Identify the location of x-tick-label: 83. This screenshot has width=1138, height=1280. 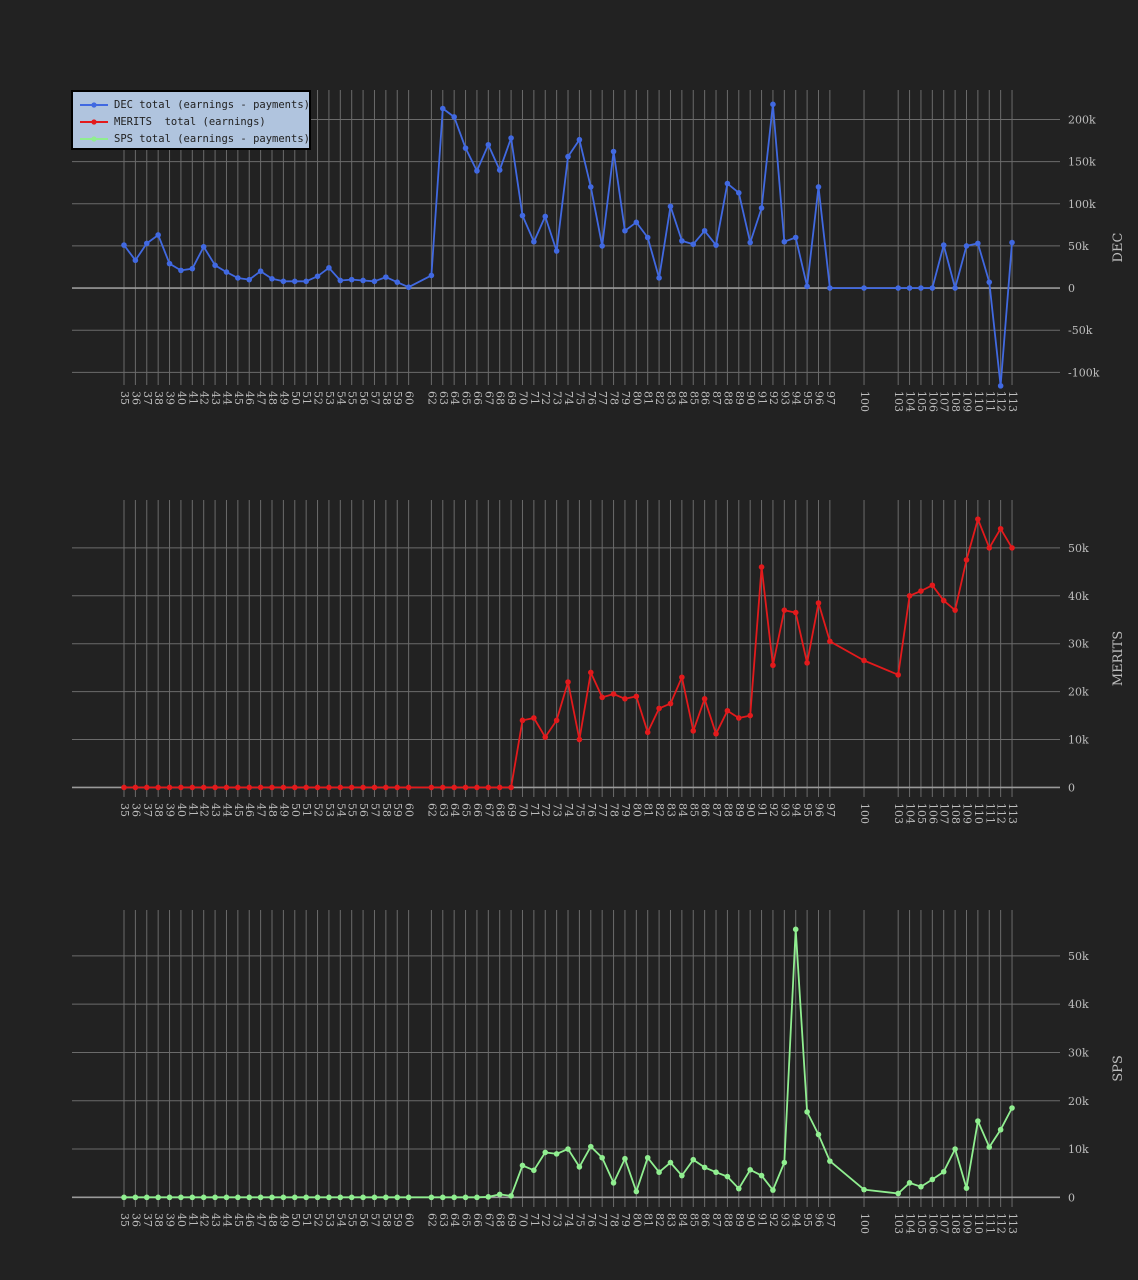
(670, 1220).